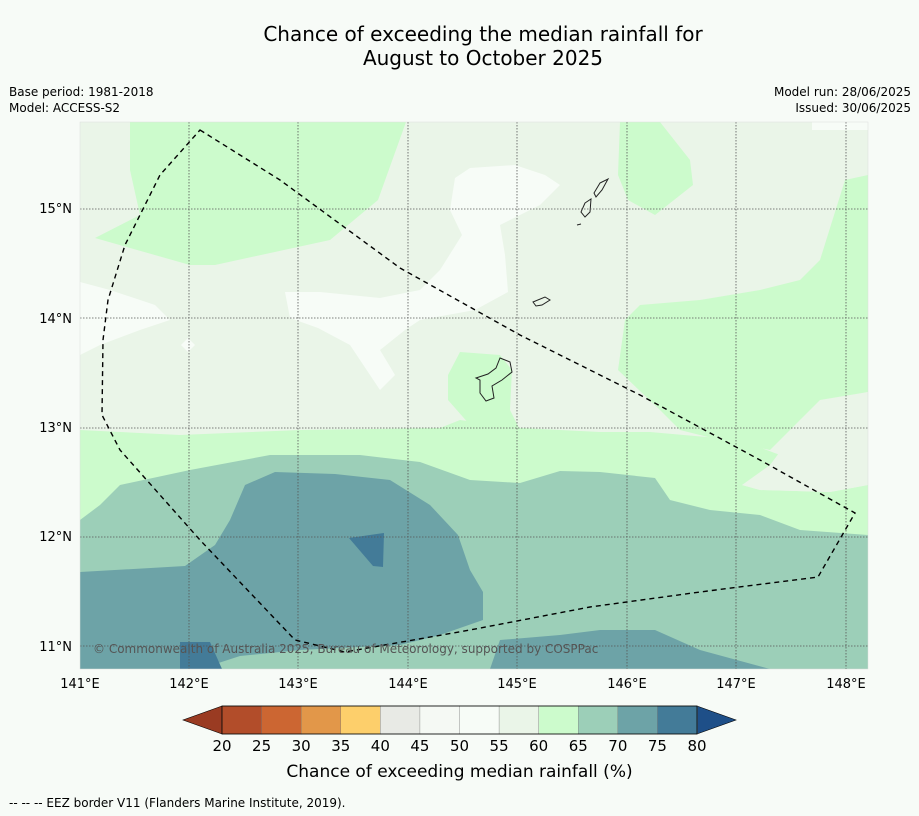 The width and height of the screenshot is (919, 816). Describe the element at coordinates (586, 208) in the screenshot. I see `tinian-island` at that location.